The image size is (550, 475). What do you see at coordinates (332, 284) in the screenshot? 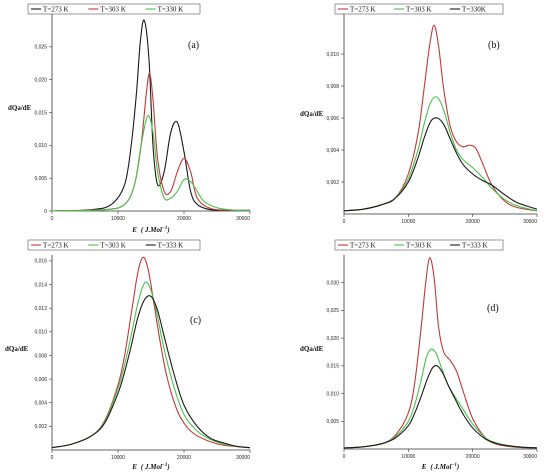
I see `y-tick-label: 0,030` at bounding box center [332, 284].